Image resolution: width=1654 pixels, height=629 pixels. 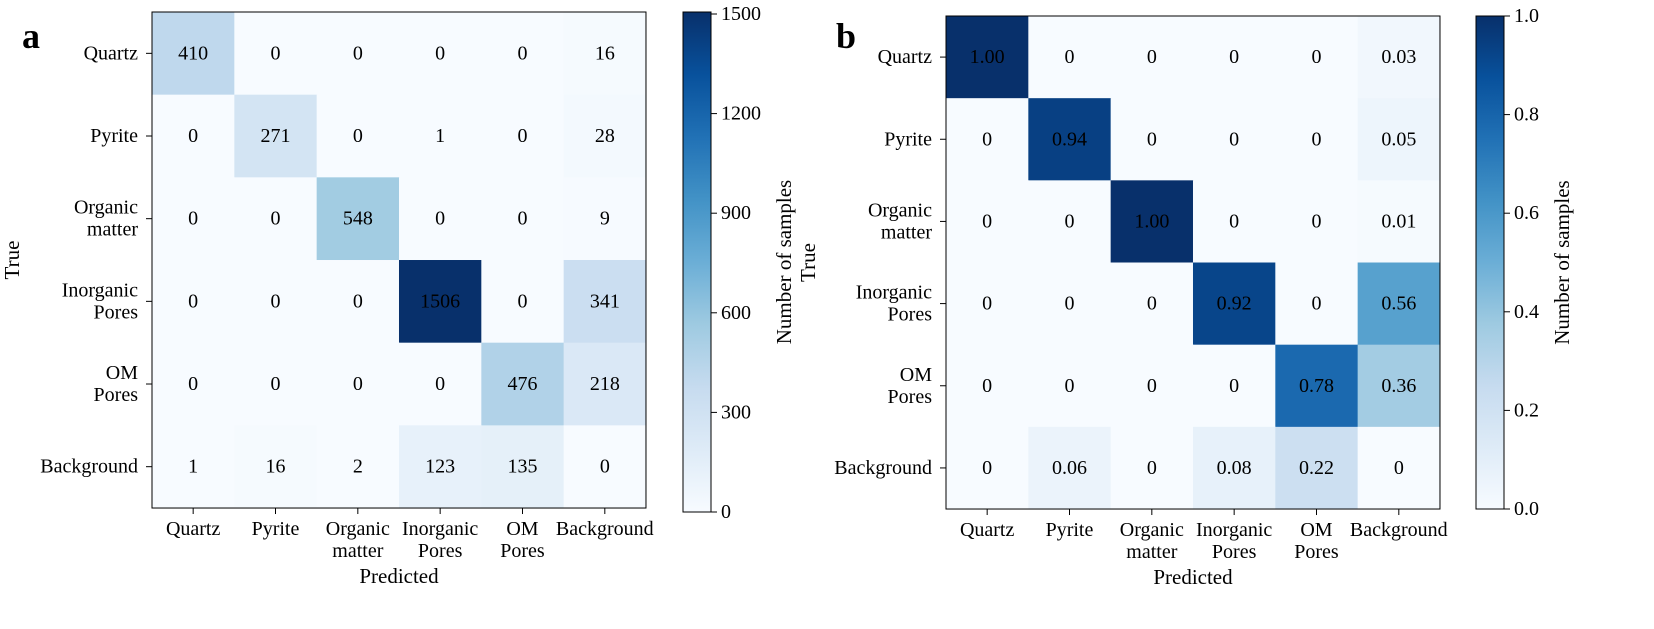 What do you see at coordinates (358, 467) in the screenshot?
I see `cell-value-label: 2` at bounding box center [358, 467].